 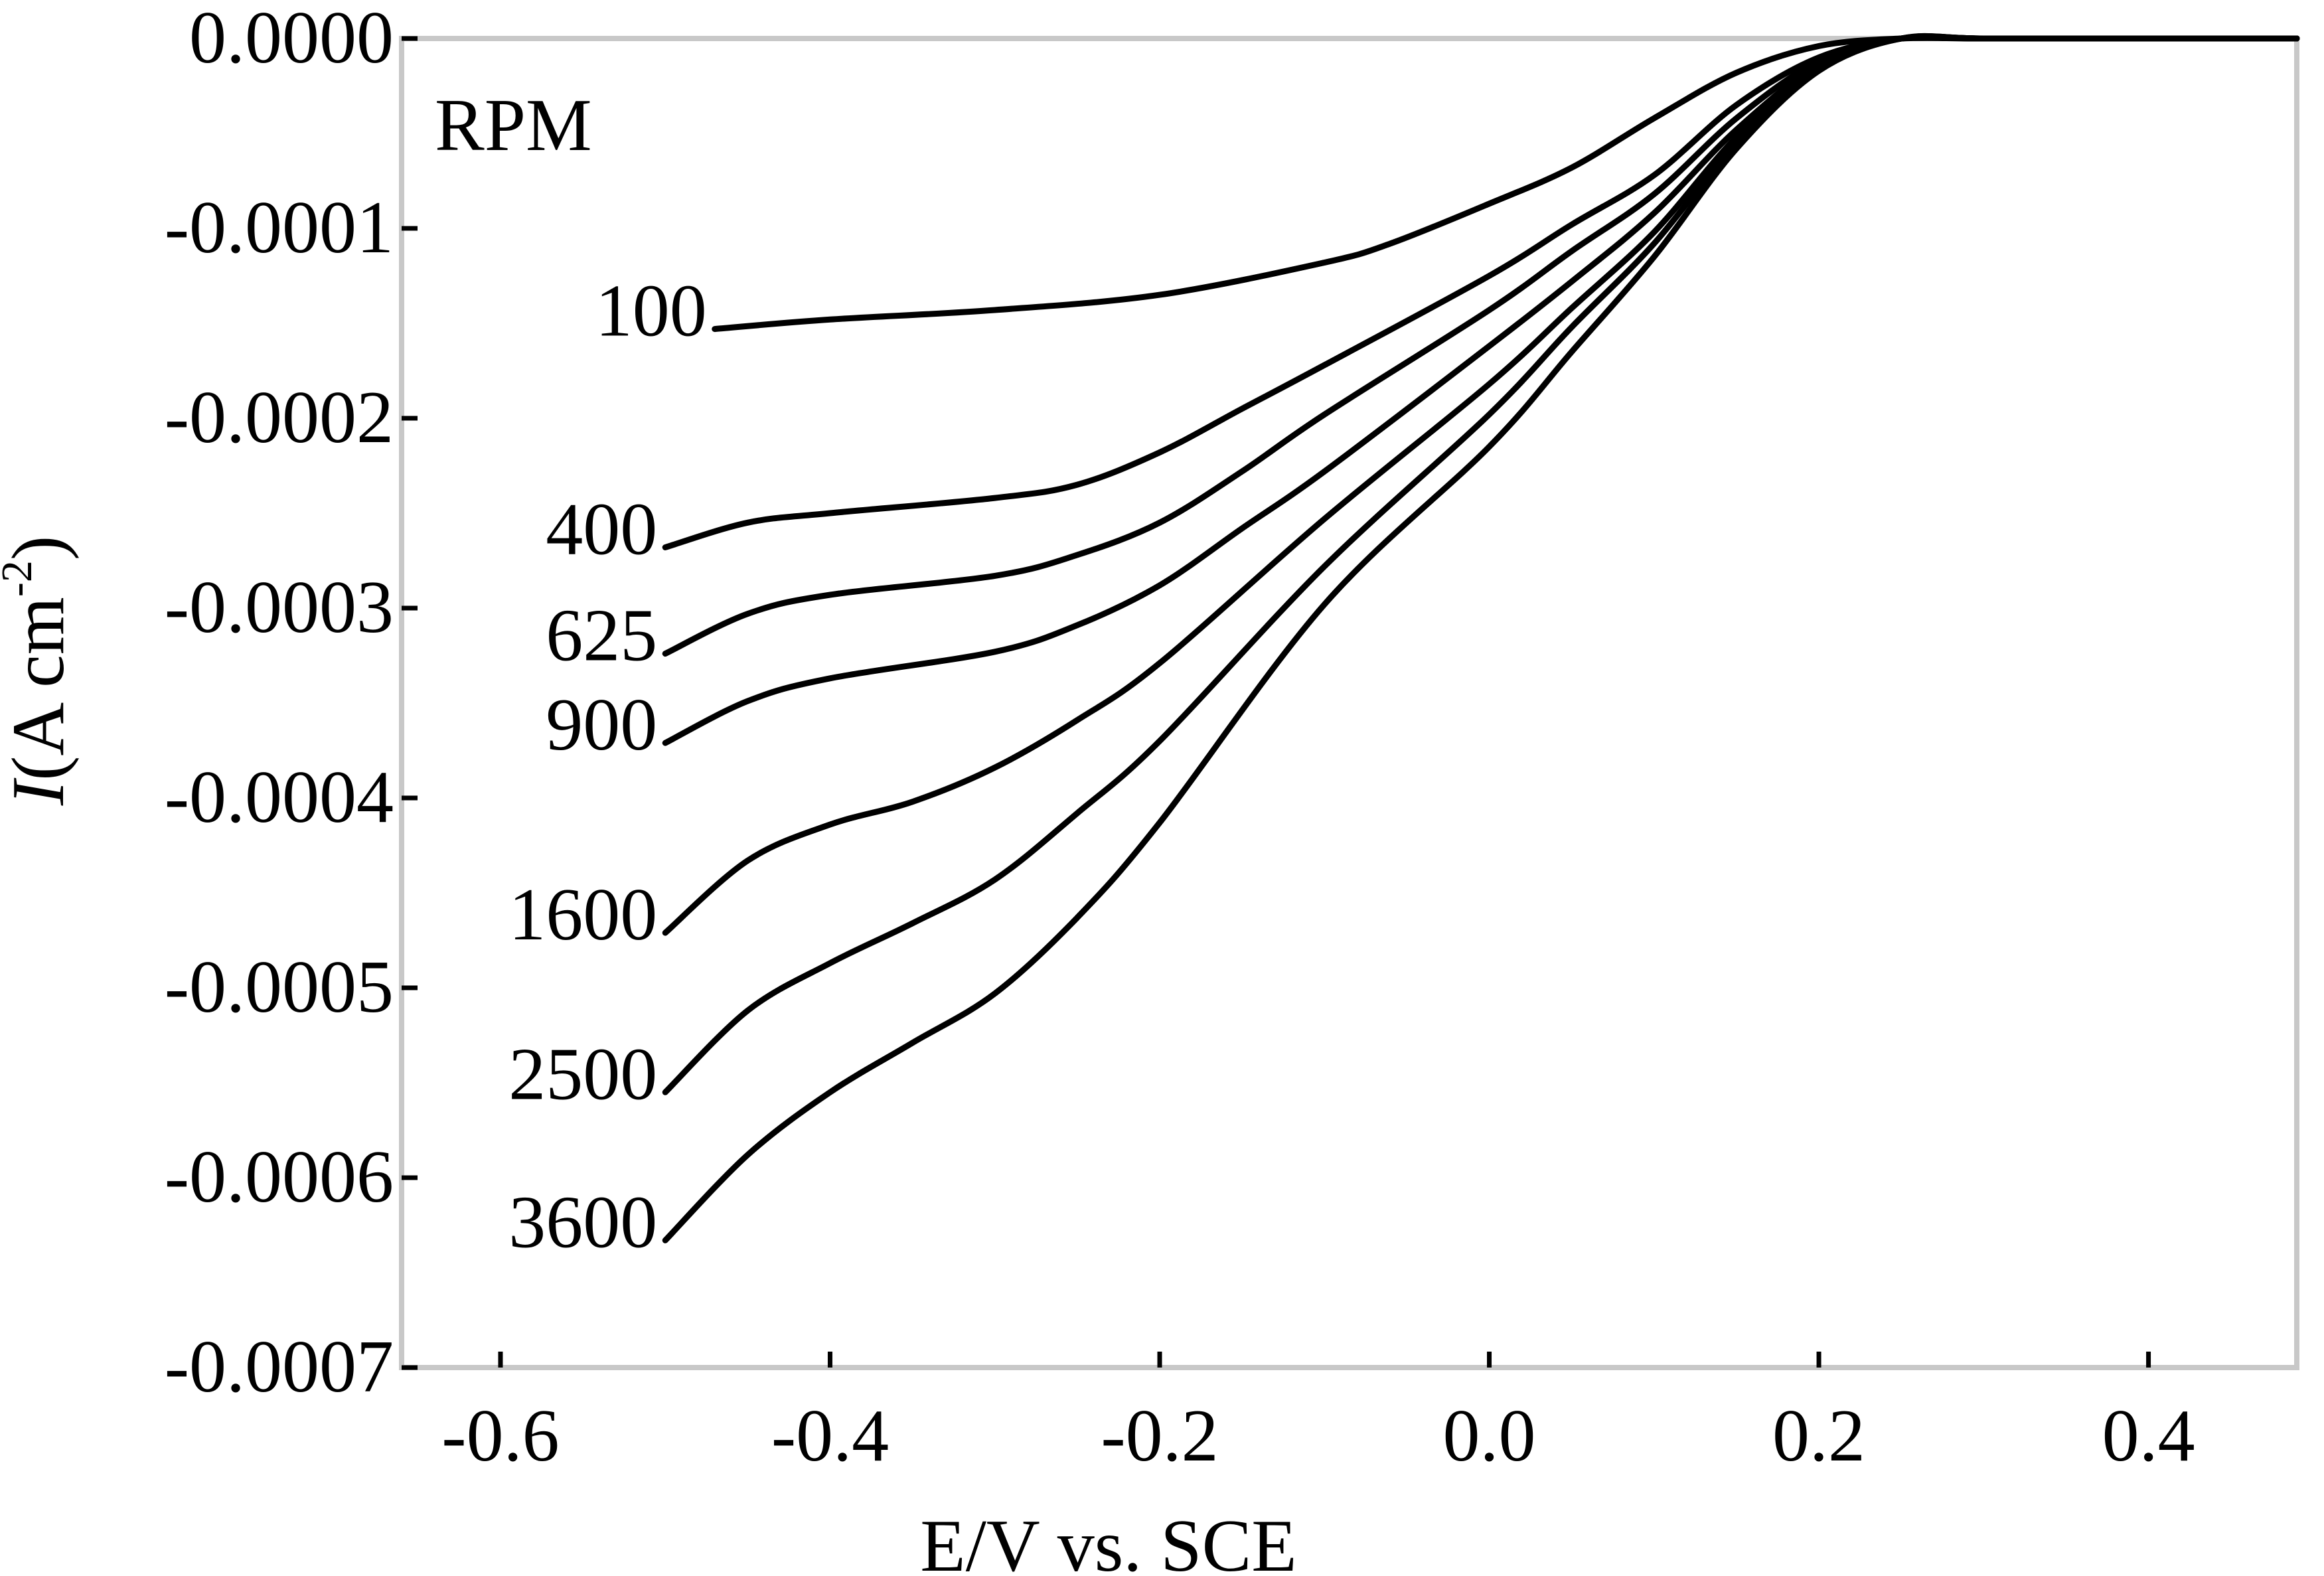 I want to click on series-label-900: 900, so click(x=601, y=725).